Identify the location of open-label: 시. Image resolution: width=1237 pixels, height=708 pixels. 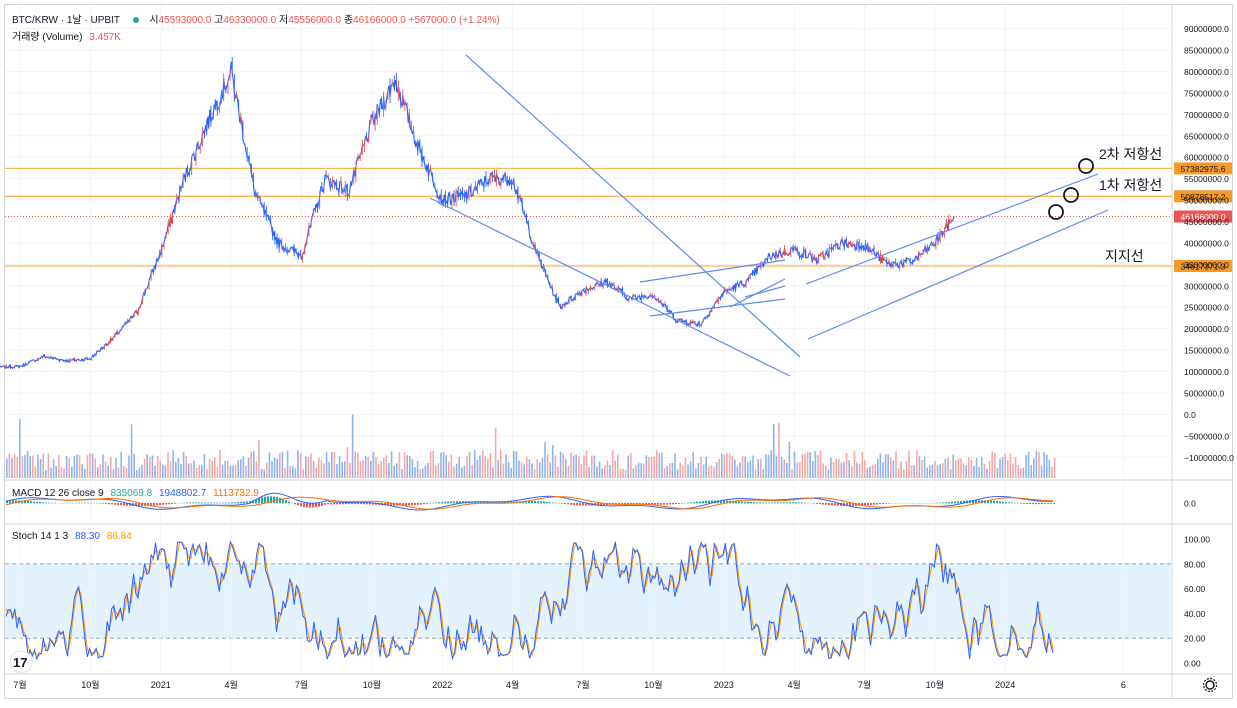
(153, 20).